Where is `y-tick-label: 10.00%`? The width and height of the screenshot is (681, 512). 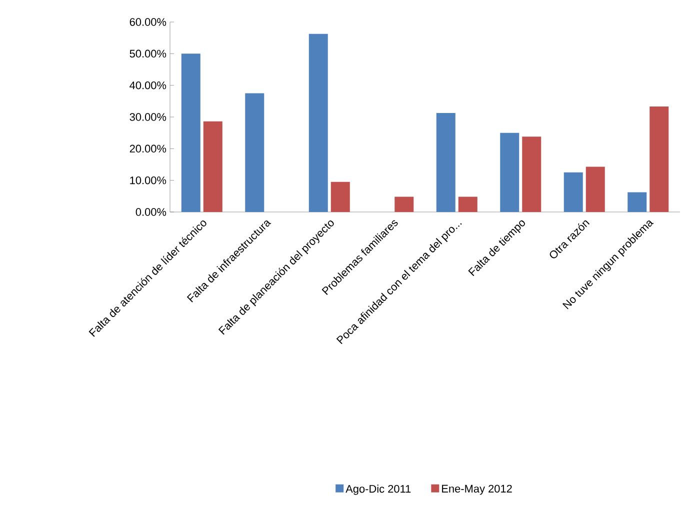
y-tick-label: 10.00% is located at coordinates (148, 180).